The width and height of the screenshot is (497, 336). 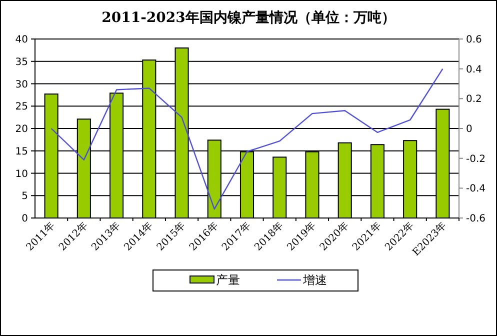 I want to click on chart-title: 2011-2023年国内镍产量情况（单位：万吨）, so click(x=249, y=17).